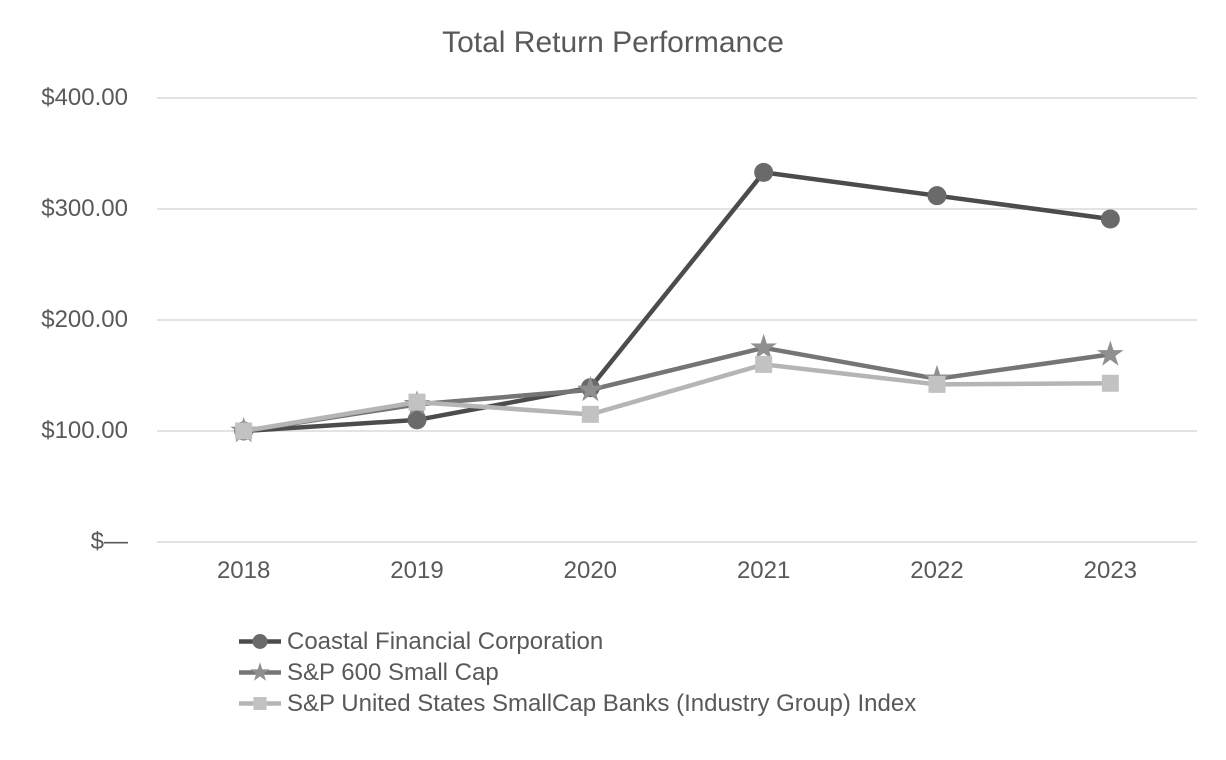 This screenshot has height=760, width=1226. I want to click on legend-circle-marker-icon, so click(260, 641).